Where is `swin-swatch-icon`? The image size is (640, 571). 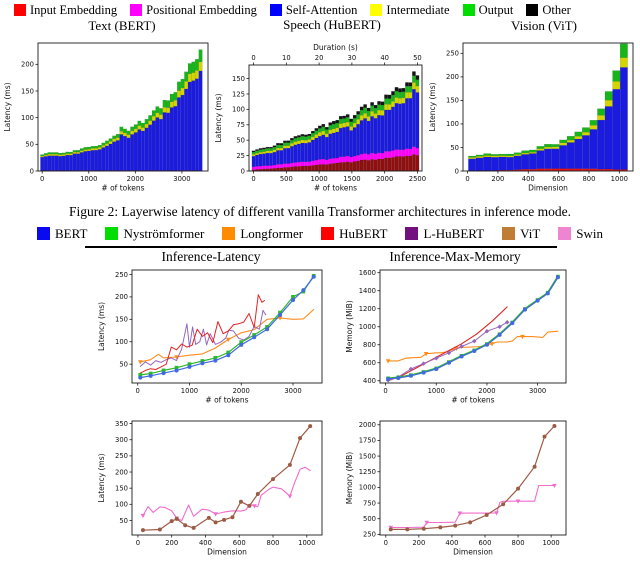
swin-swatch-icon is located at coordinates (565, 233).